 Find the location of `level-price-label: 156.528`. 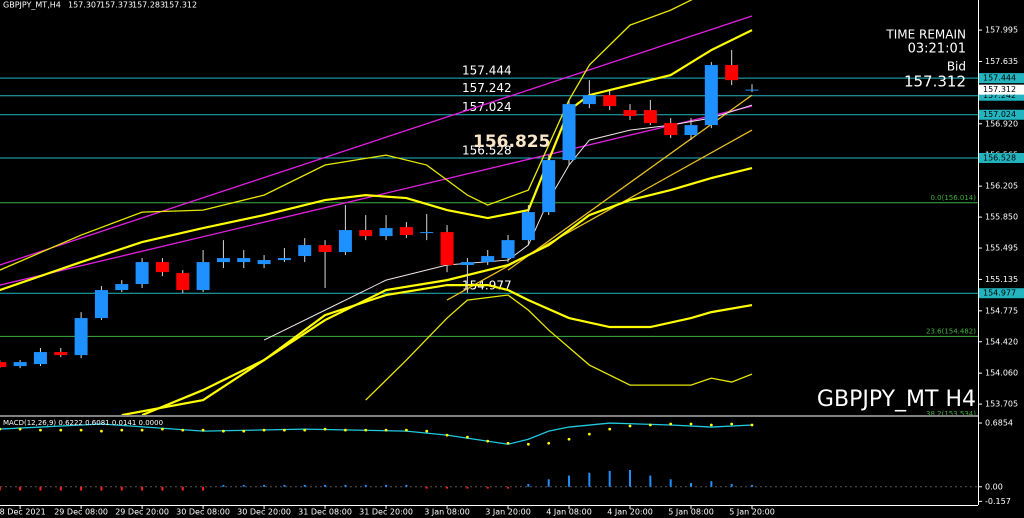

level-price-label: 156.528 is located at coordinates (999, 157).